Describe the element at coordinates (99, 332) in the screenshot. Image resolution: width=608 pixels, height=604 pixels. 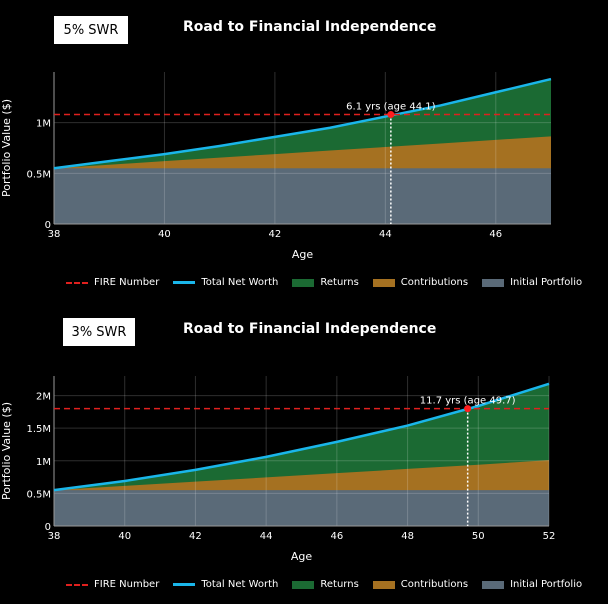
I see `swr-badge: 3% SWR` at that location.